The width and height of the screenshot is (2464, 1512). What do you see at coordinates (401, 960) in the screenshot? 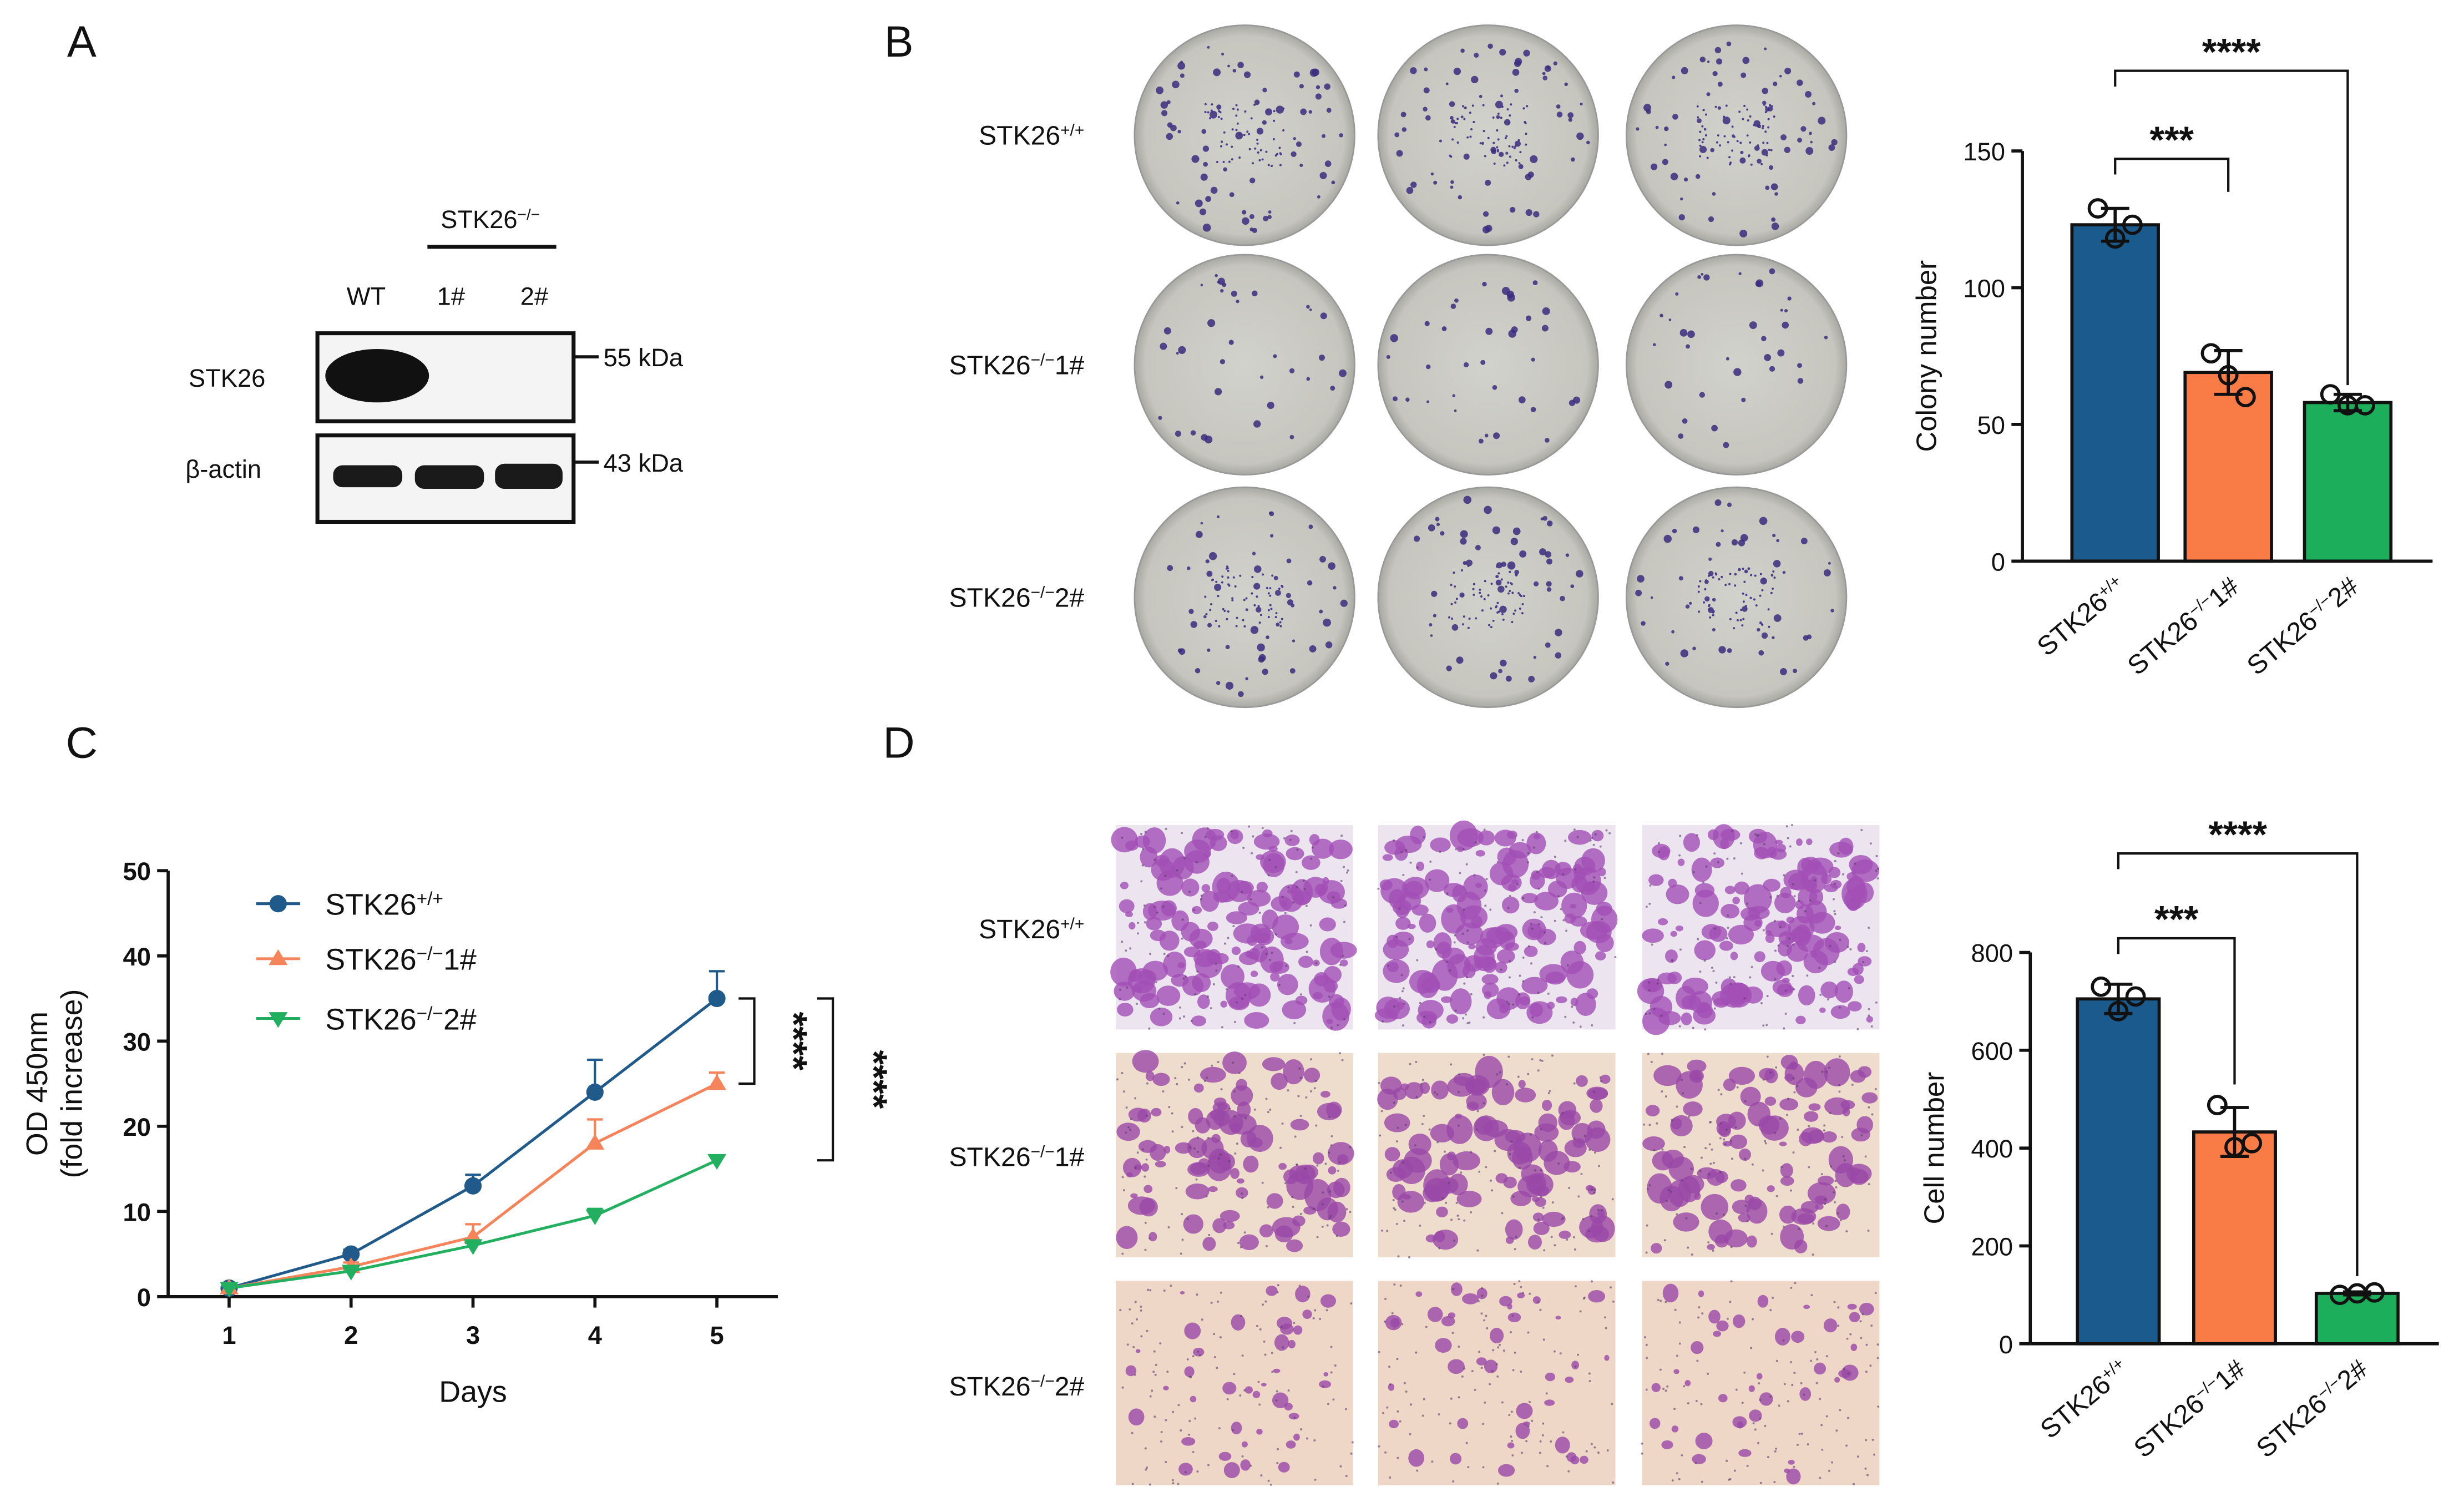
I see `label: STK26−/−1#` at bounding box center [401, 960].